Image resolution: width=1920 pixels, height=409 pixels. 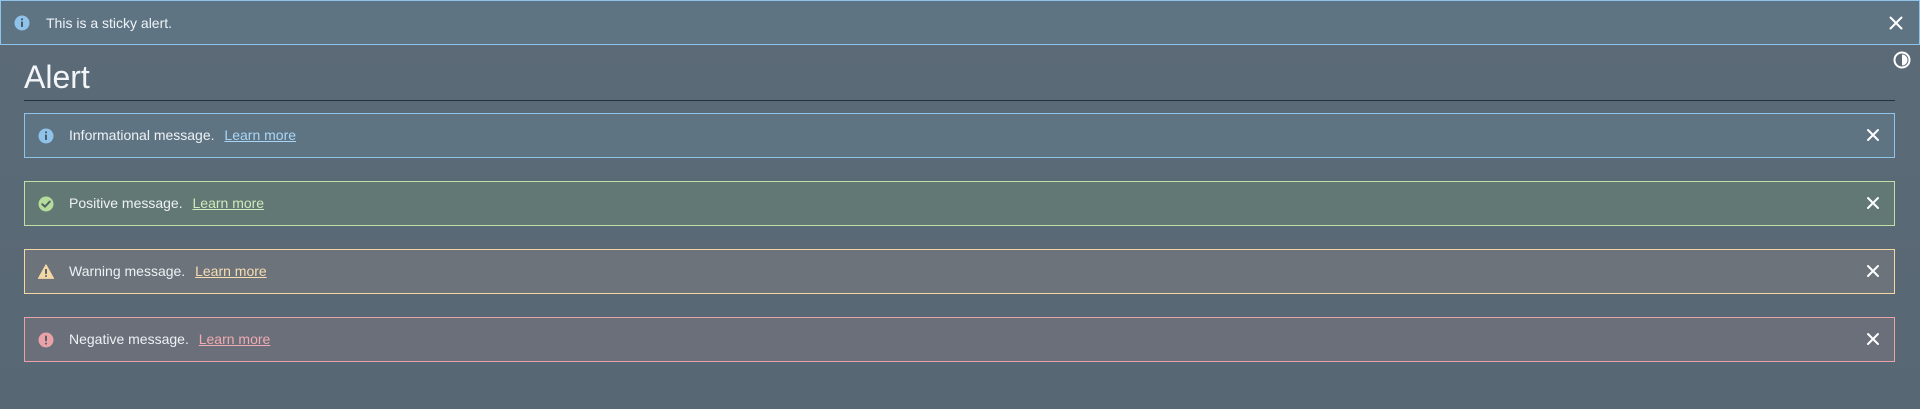 I want to click on warning-triangle-icon, so click(x=46, y=272).